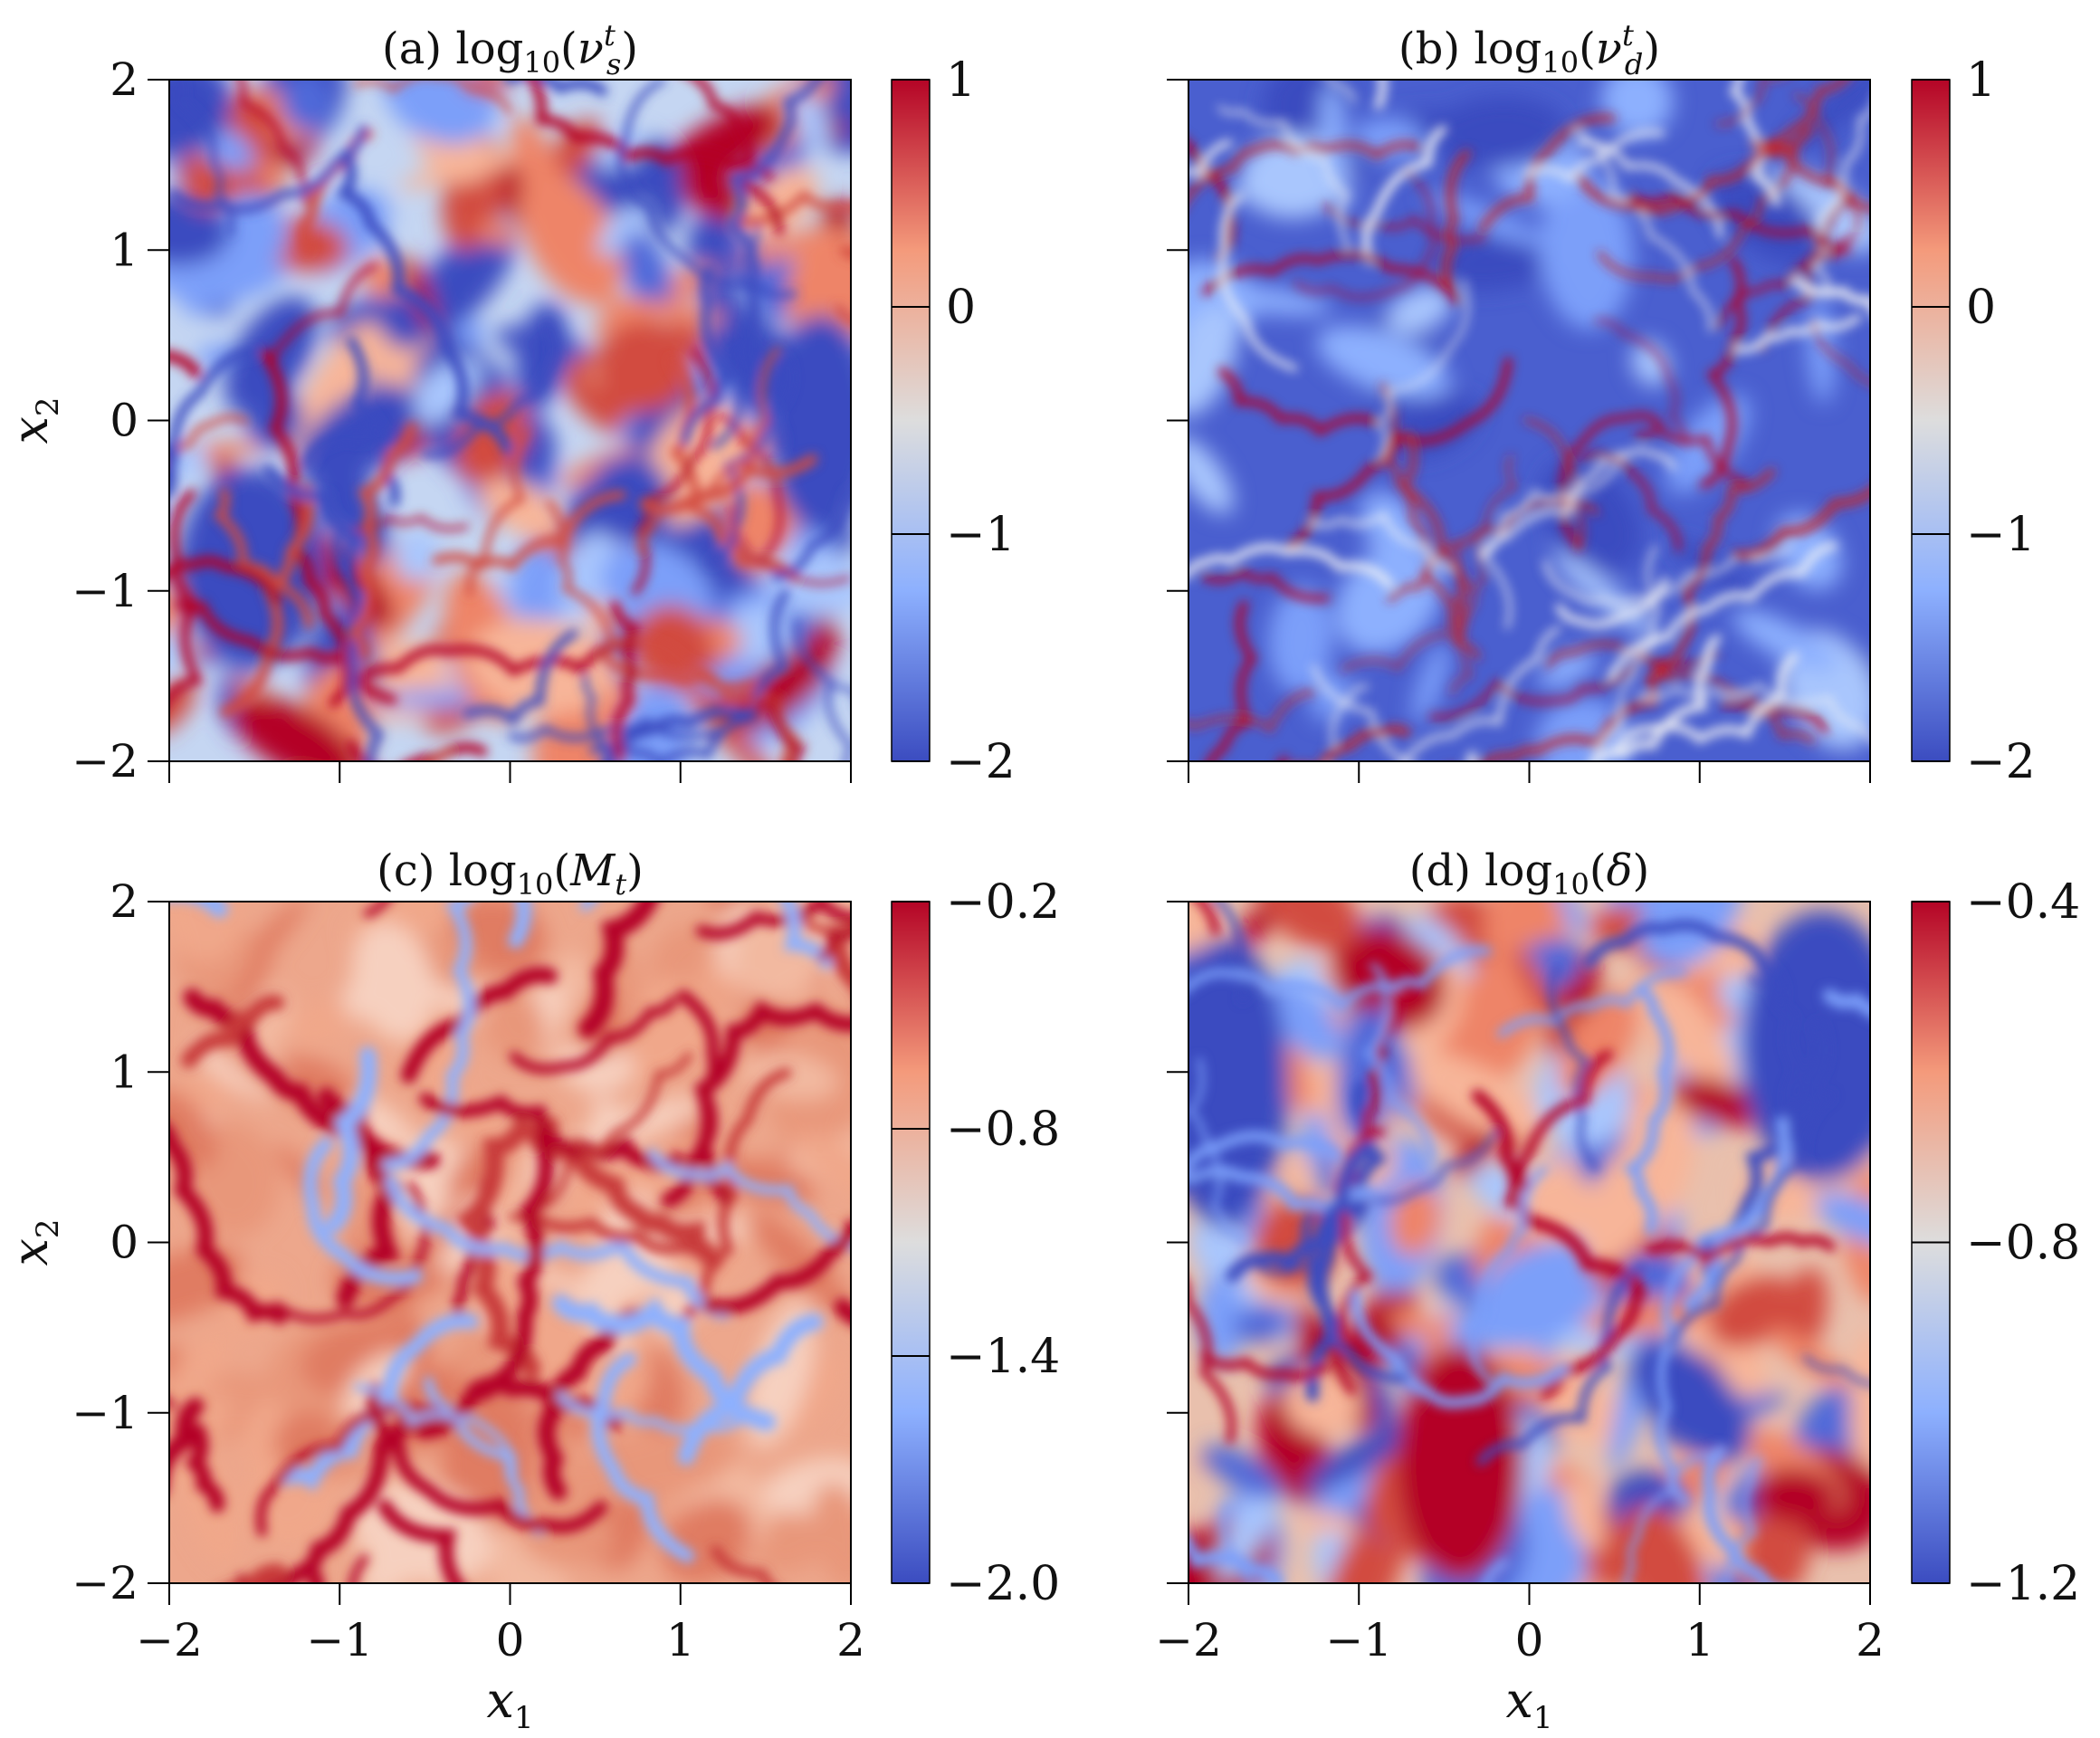 Image resolution: width=2100 pixels, height=1738 pixels. I want to click on colorbar-tick-label: 1, so click(961, 80).